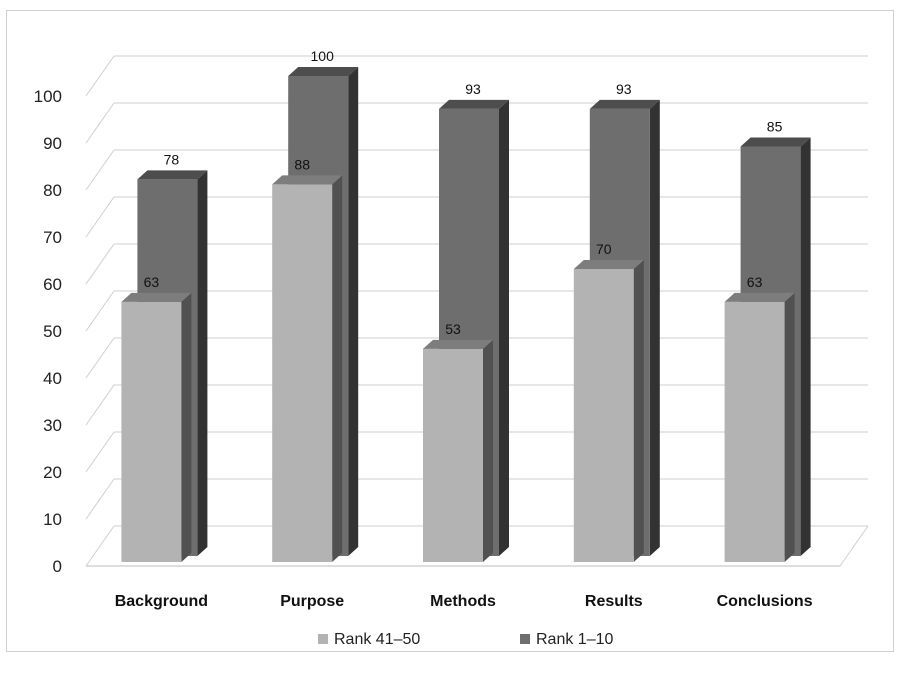 The image size is (906, 674). I want to click on y-tick-label: 90, so click(52, 143).